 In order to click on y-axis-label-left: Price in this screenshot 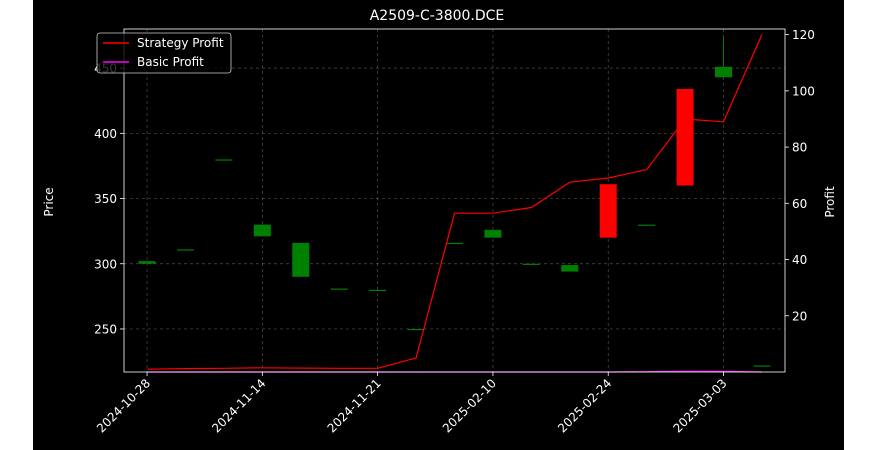, I will do `click(49, 201)`.